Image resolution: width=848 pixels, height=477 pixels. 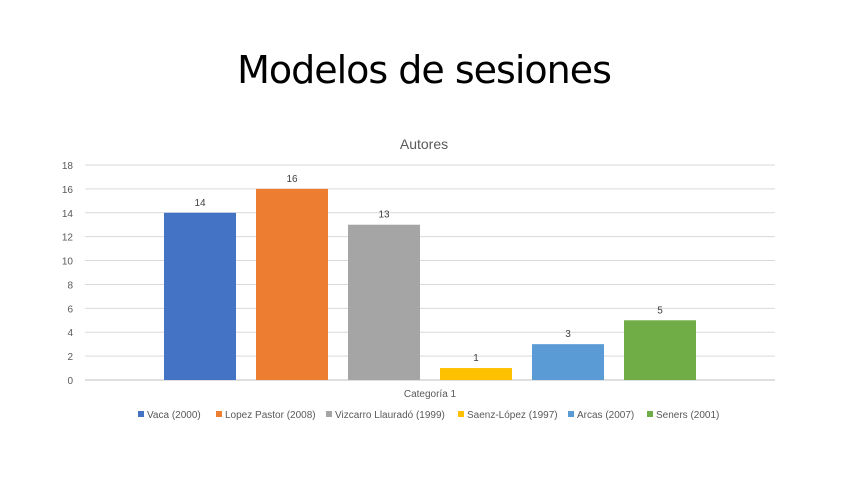 What do you see at coordinates (68, 190) in the screenshot?
I see `y-tick-label: 16` at bounding box center [68, 190].